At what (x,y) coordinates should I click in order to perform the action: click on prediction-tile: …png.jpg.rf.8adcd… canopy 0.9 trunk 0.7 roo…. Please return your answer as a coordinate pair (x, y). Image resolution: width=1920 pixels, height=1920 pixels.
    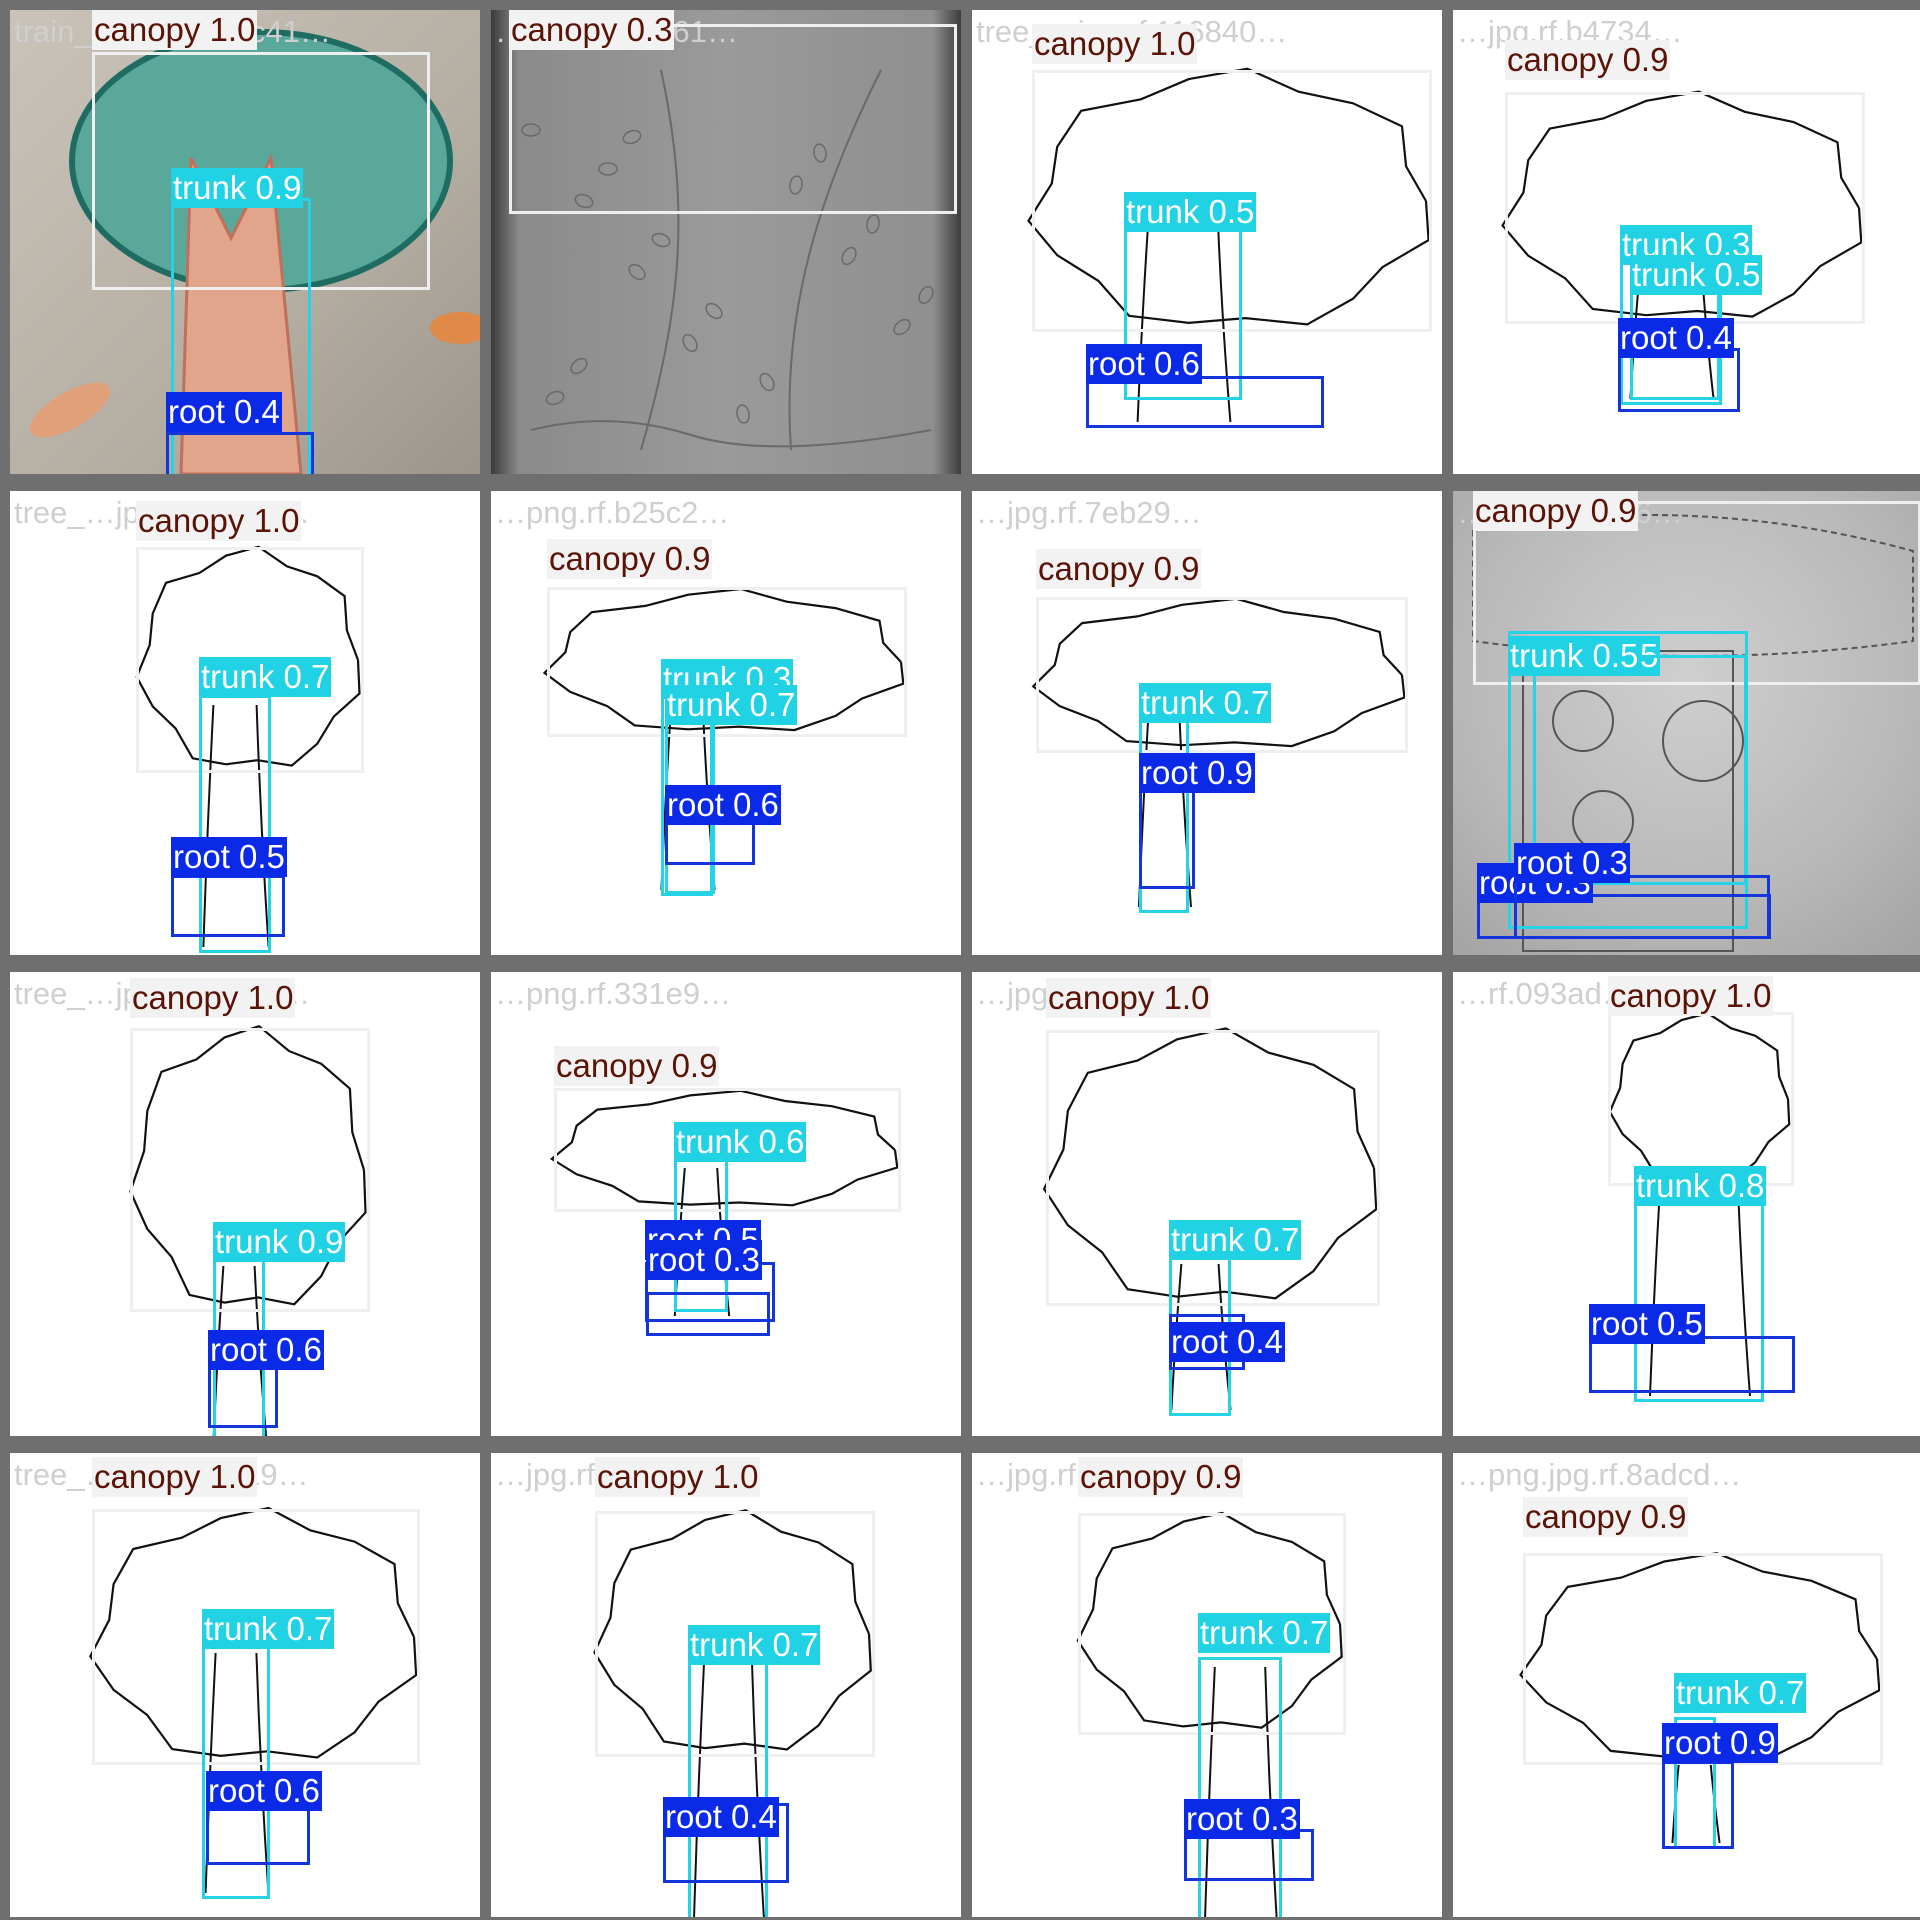
    Looking at the image, I should click on (1686, 1685).